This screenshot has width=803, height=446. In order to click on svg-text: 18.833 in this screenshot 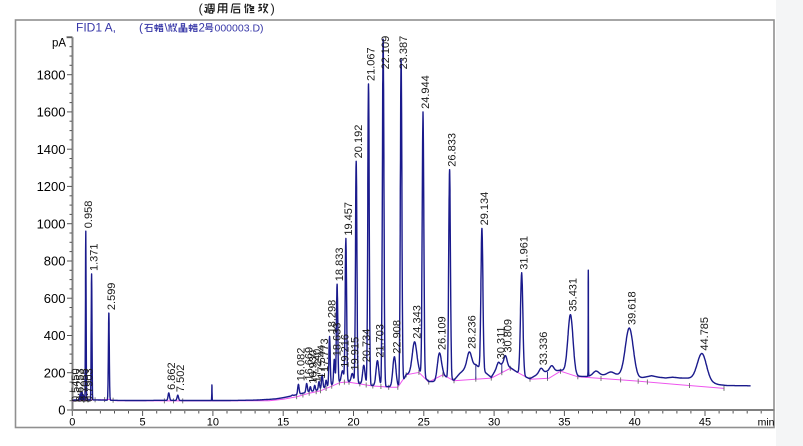, I will do `click(340, 265)`.